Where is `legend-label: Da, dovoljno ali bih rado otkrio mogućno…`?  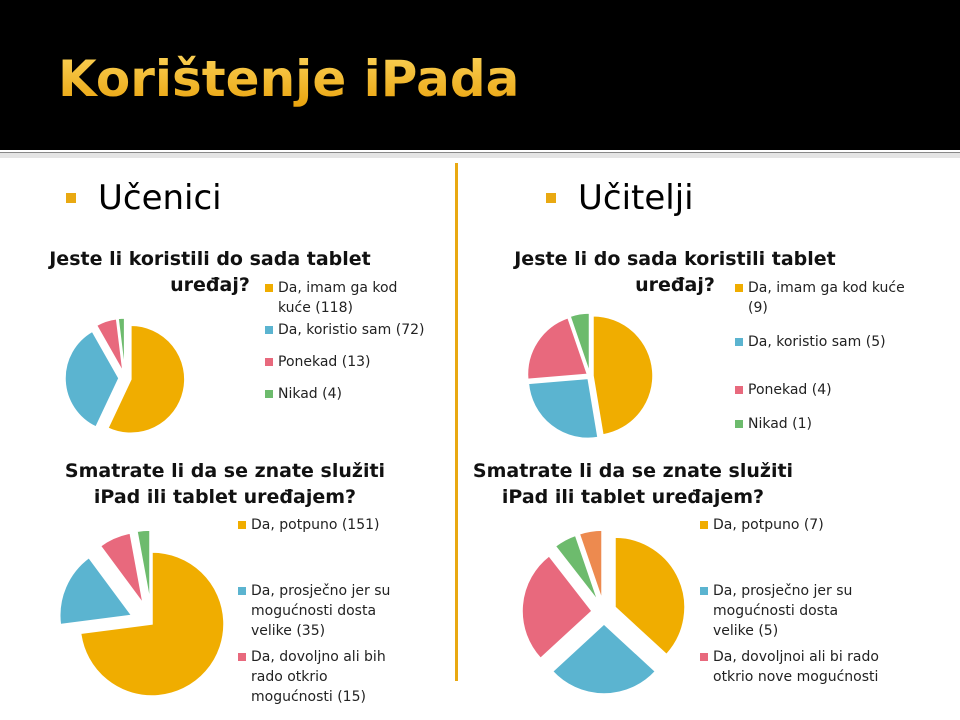 legend-label: Da, dovoljno ali bih rado otkrio mogućno… is located at coordinates (318, 677).